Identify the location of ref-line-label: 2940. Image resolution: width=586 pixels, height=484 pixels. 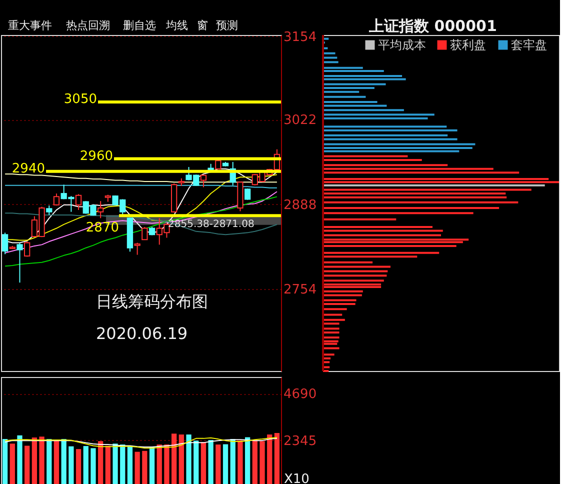
(28, 168).